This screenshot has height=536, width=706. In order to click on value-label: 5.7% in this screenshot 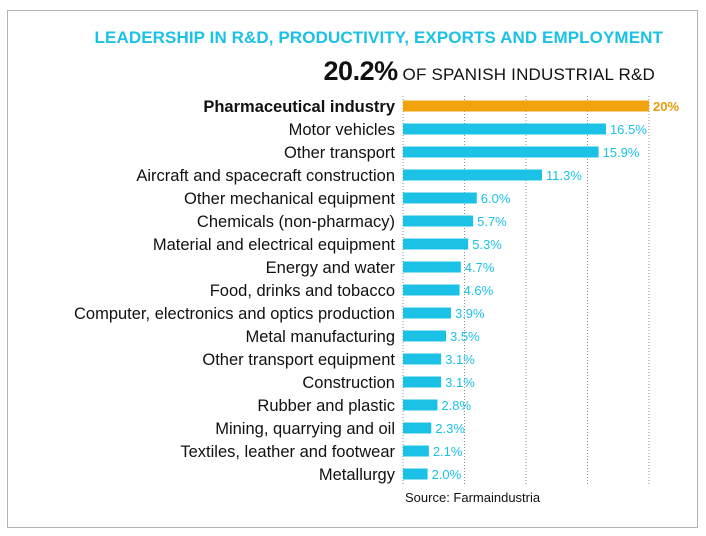, I will do `click(492, 221)`.